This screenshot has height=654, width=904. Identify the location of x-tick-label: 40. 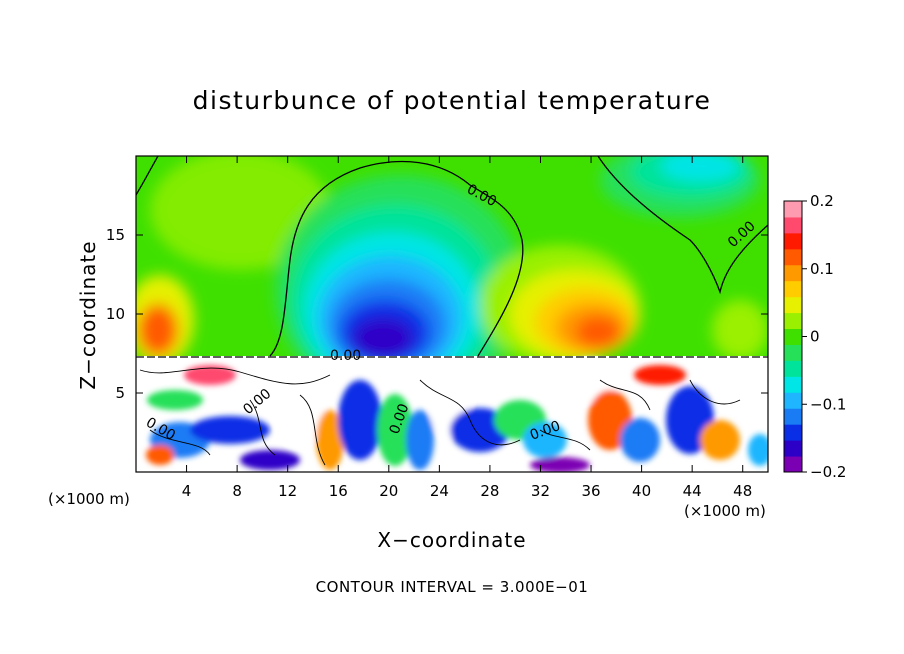
(641, 491).